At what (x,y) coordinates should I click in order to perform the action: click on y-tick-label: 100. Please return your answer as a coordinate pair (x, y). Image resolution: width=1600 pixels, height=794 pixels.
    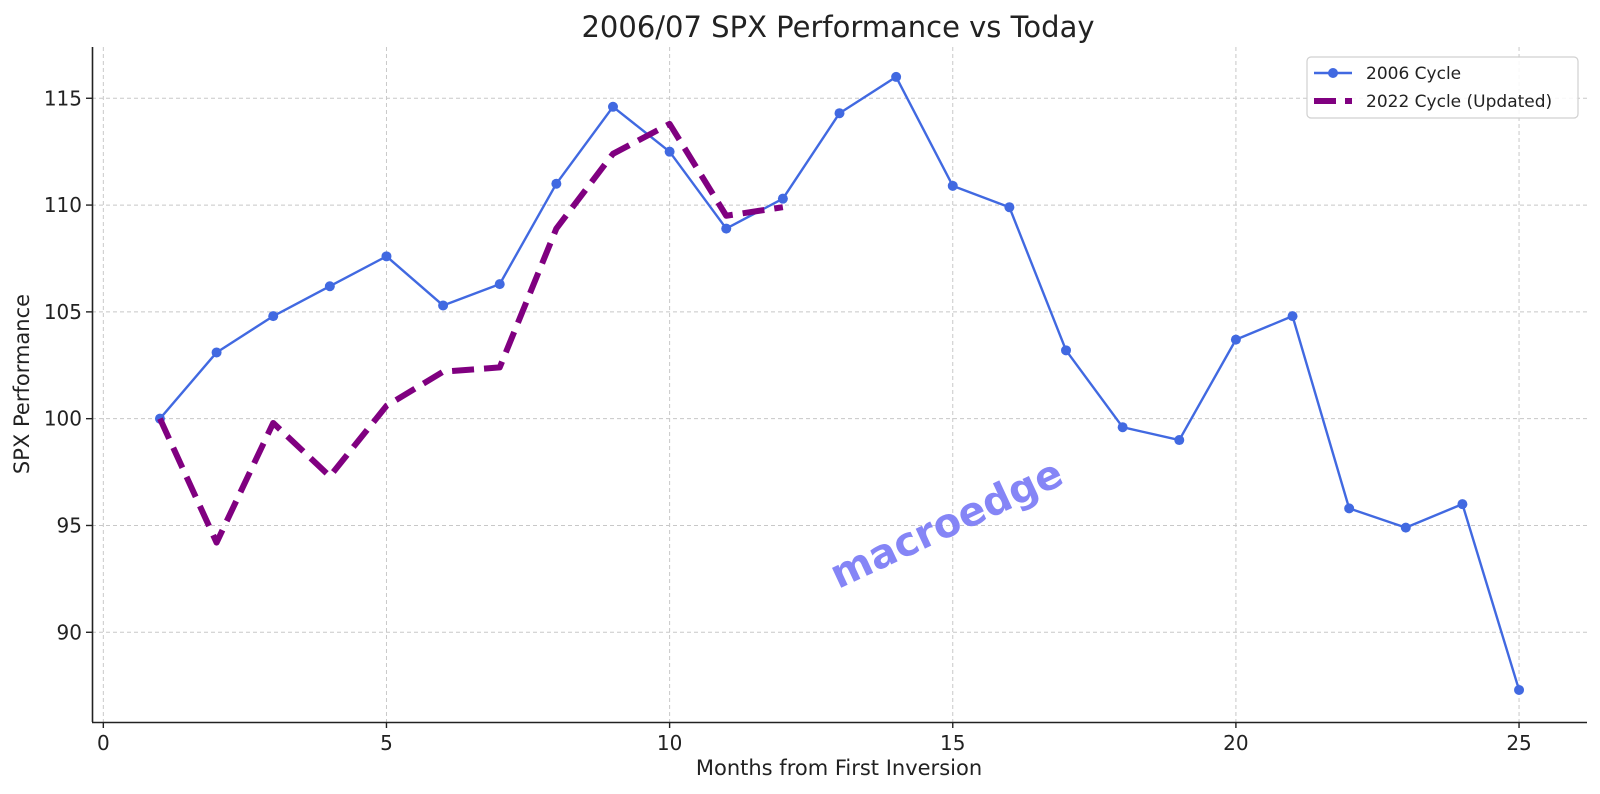
    Looking at the image, I should click on (63, 419).